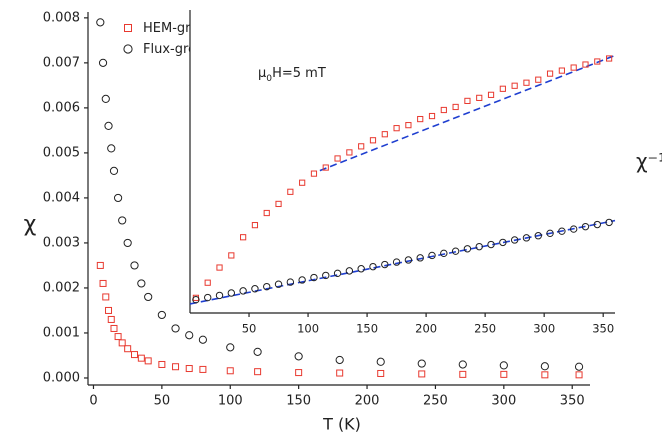  Describe the element at coordinates (61, 152) in the screenshot. I see `y-tick-label: 0.005` at that location.